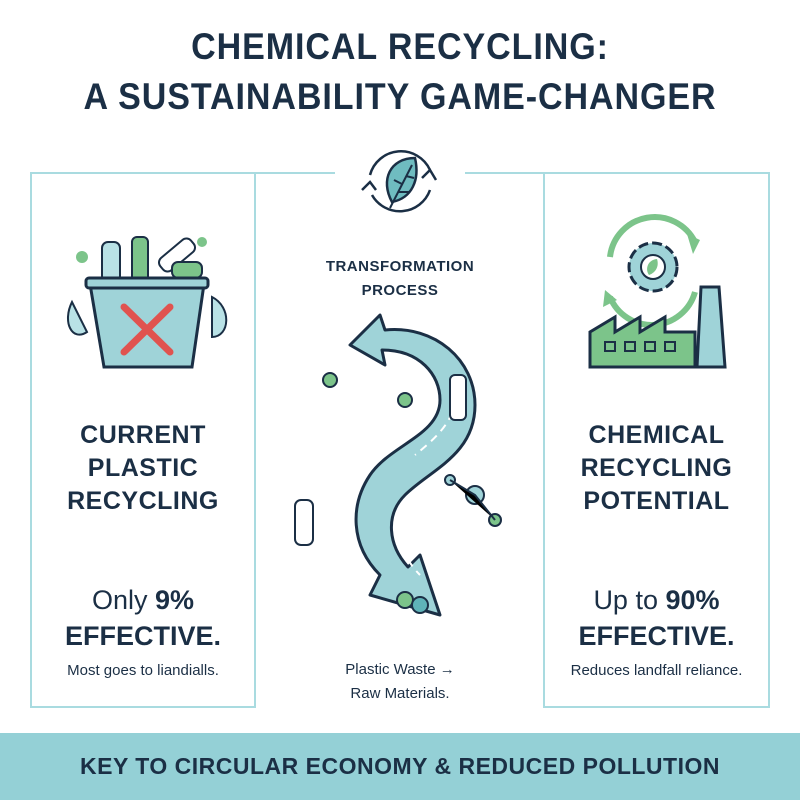 The width and height of the screenshot is (800, 800). What do you see at coordinates (656, 618) in the screenshot?
I see `right-stat: Up to 90% EFFECTIVE.` at bounding box center [656, 618].